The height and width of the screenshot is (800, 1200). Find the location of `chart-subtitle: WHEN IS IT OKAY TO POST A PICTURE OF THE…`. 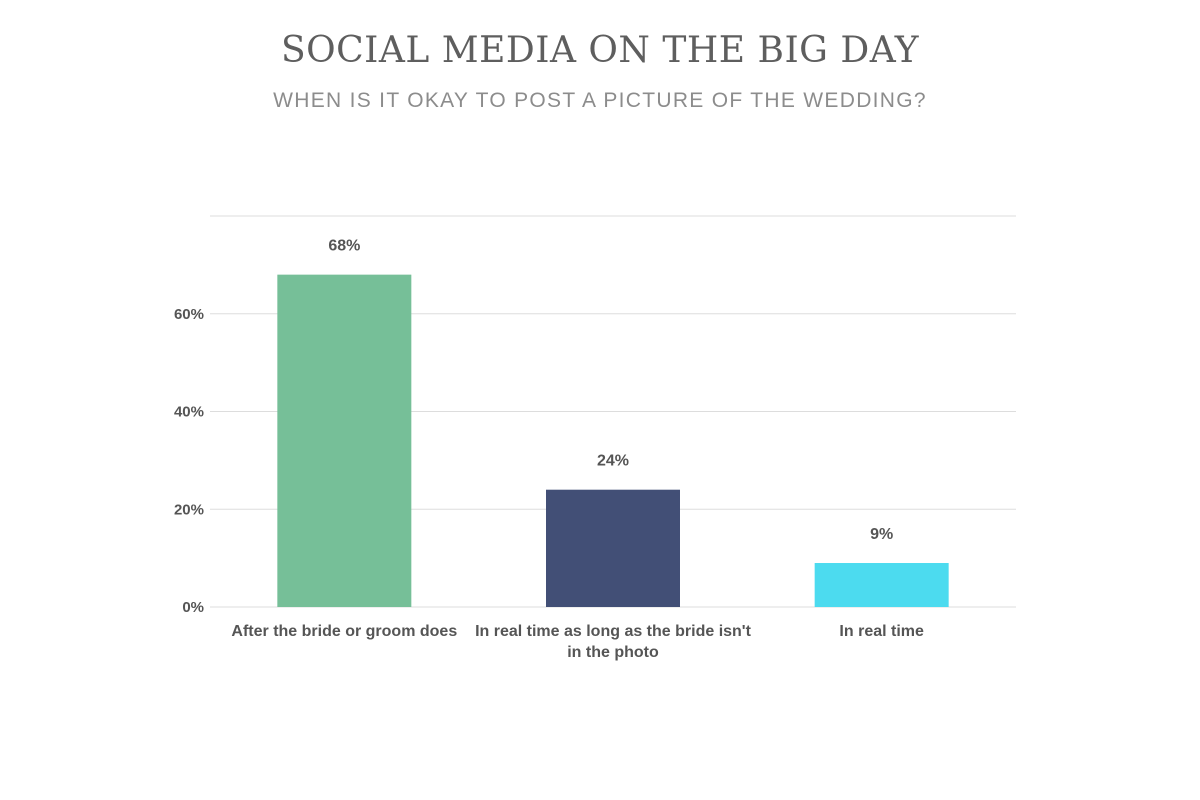

chart-subtitle: WHEN IS IT OKAY TO POST A PICTURE OF THE… is located at coordinates (600, 100).